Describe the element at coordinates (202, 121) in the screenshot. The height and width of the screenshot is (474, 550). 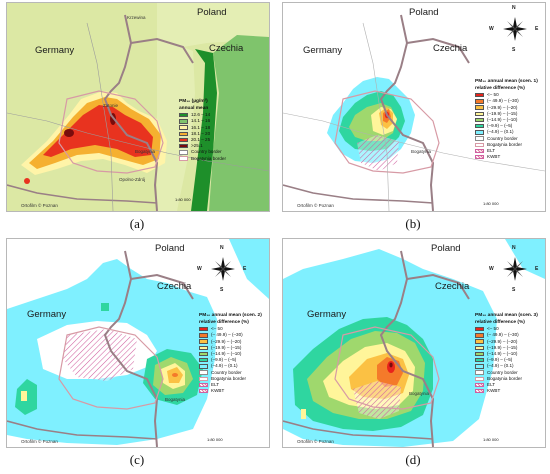
I see `legend-item: 14.1 – 16` at that location.